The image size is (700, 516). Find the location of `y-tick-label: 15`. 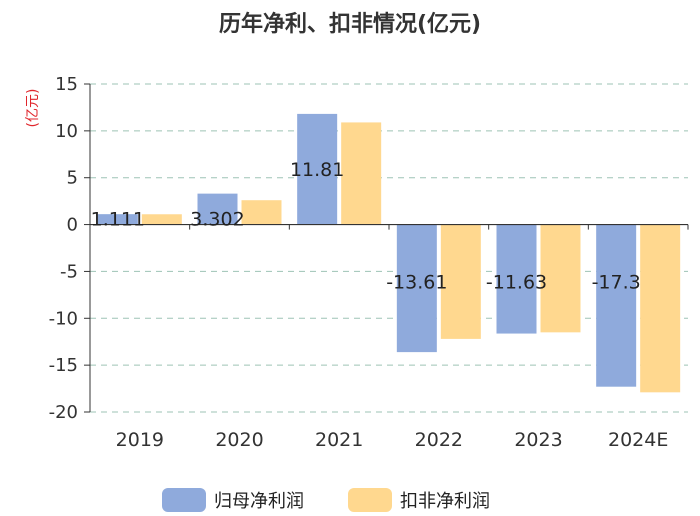

y-tick-label: 15 is located at coordinates (66, 84).